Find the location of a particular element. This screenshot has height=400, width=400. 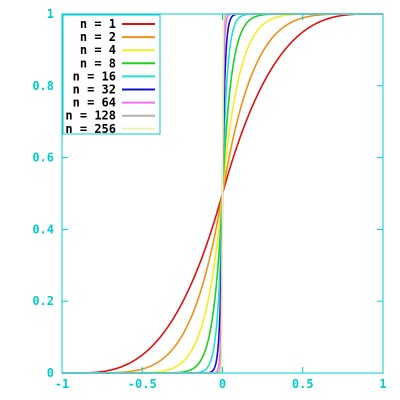

y-tick-label: 0.4 is located at coordinates (43, 229).